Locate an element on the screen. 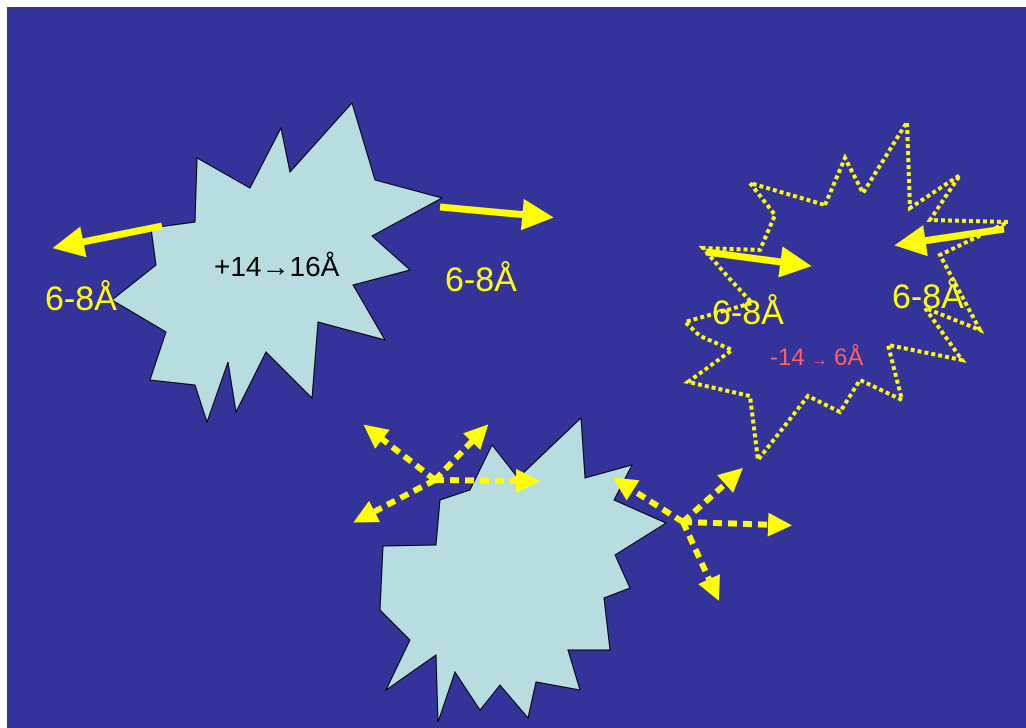 The height and width of the screenshot is (728, 1026). right-star-center-result: 6Å is located at coordinates (849, 357).